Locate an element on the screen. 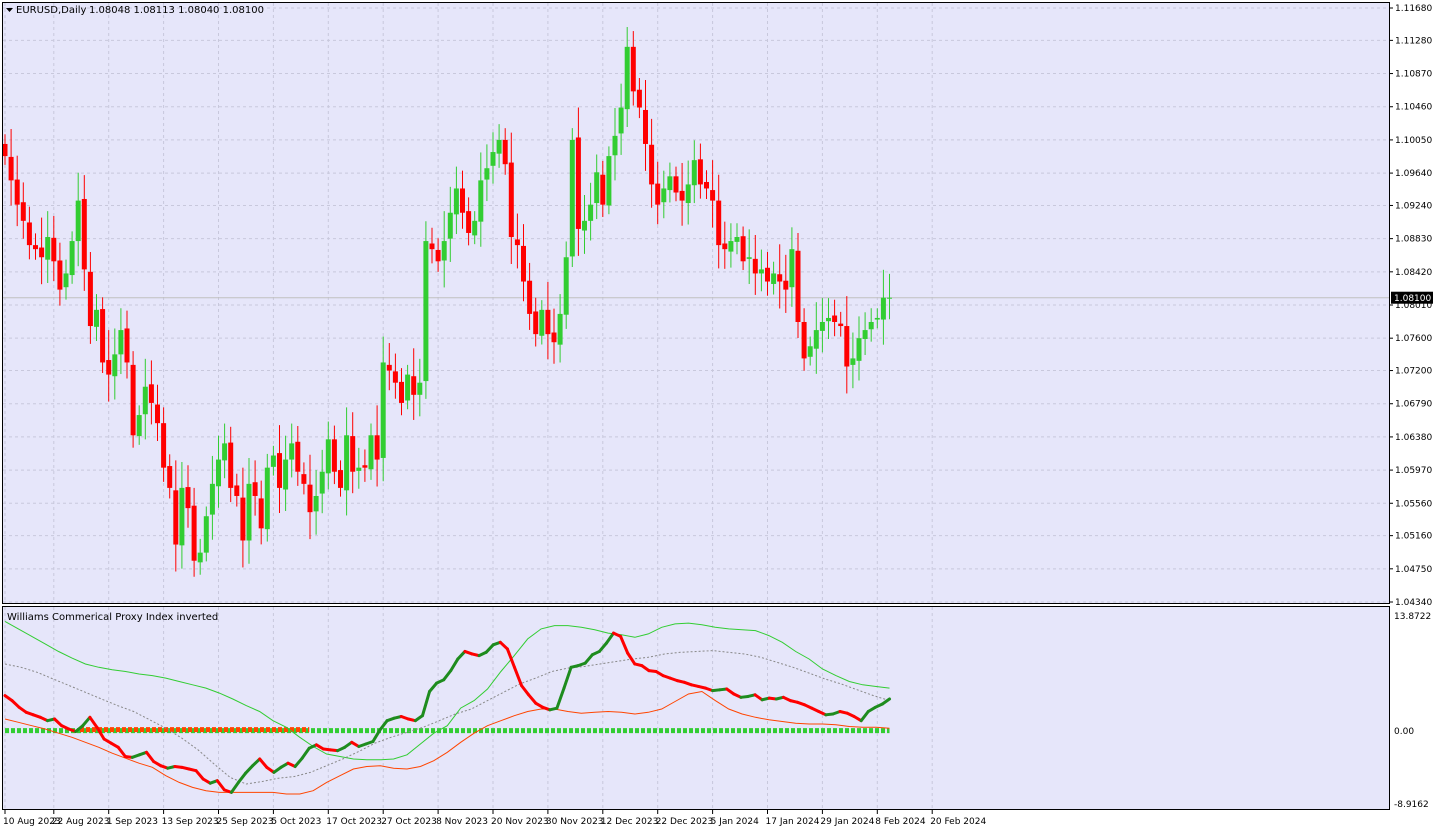 This screenshot has width=1436, height=835. time-tick-label: 30 Nov 2023 is located at coordinates (575, 822).